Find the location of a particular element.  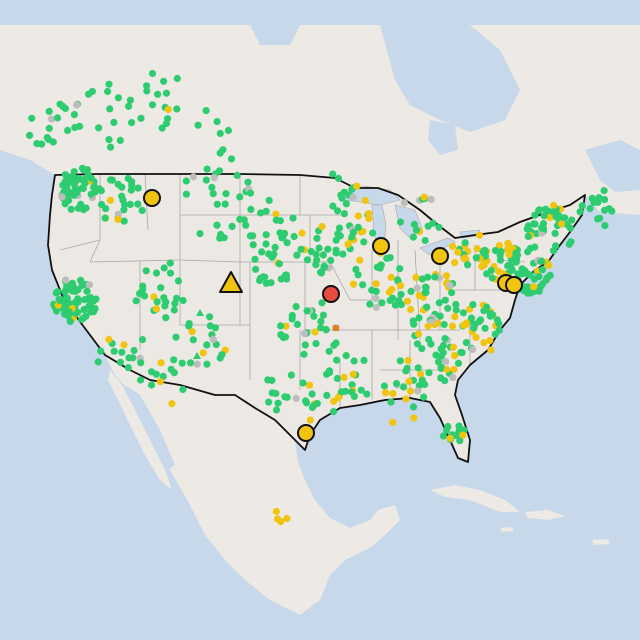

alert-circle-marker is located at coordinates (331, 294).